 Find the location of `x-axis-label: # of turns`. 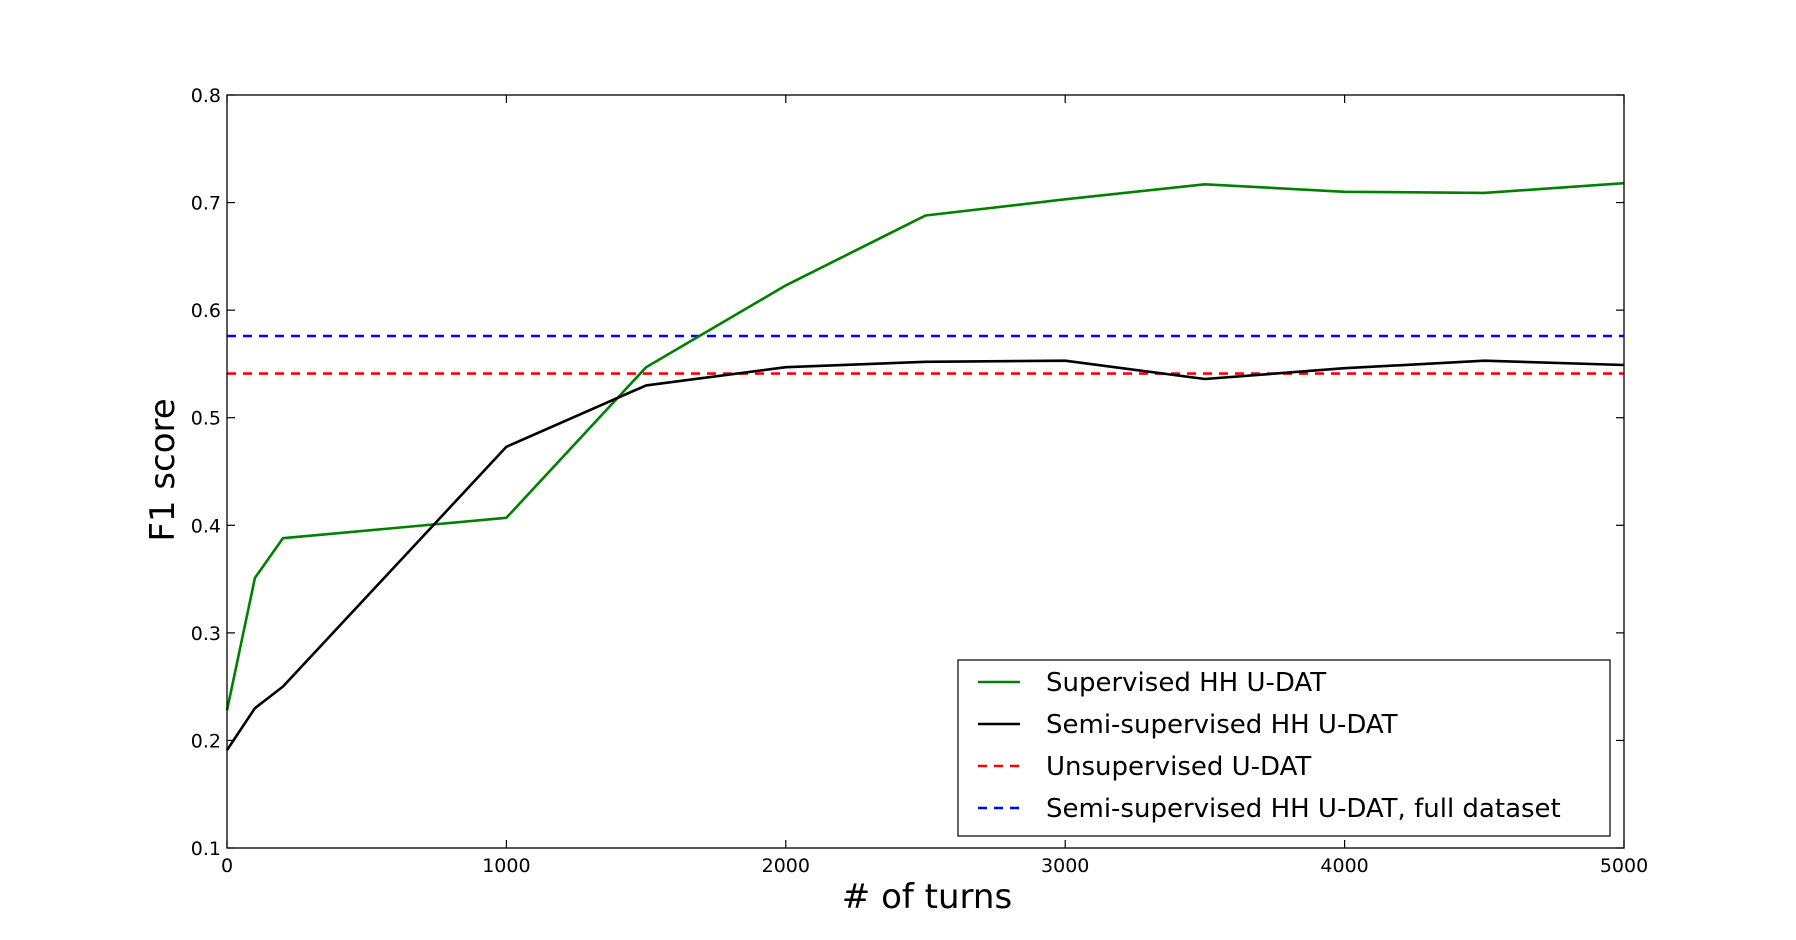

x-axis-label: # of turns is located at coordinates (927, 897).